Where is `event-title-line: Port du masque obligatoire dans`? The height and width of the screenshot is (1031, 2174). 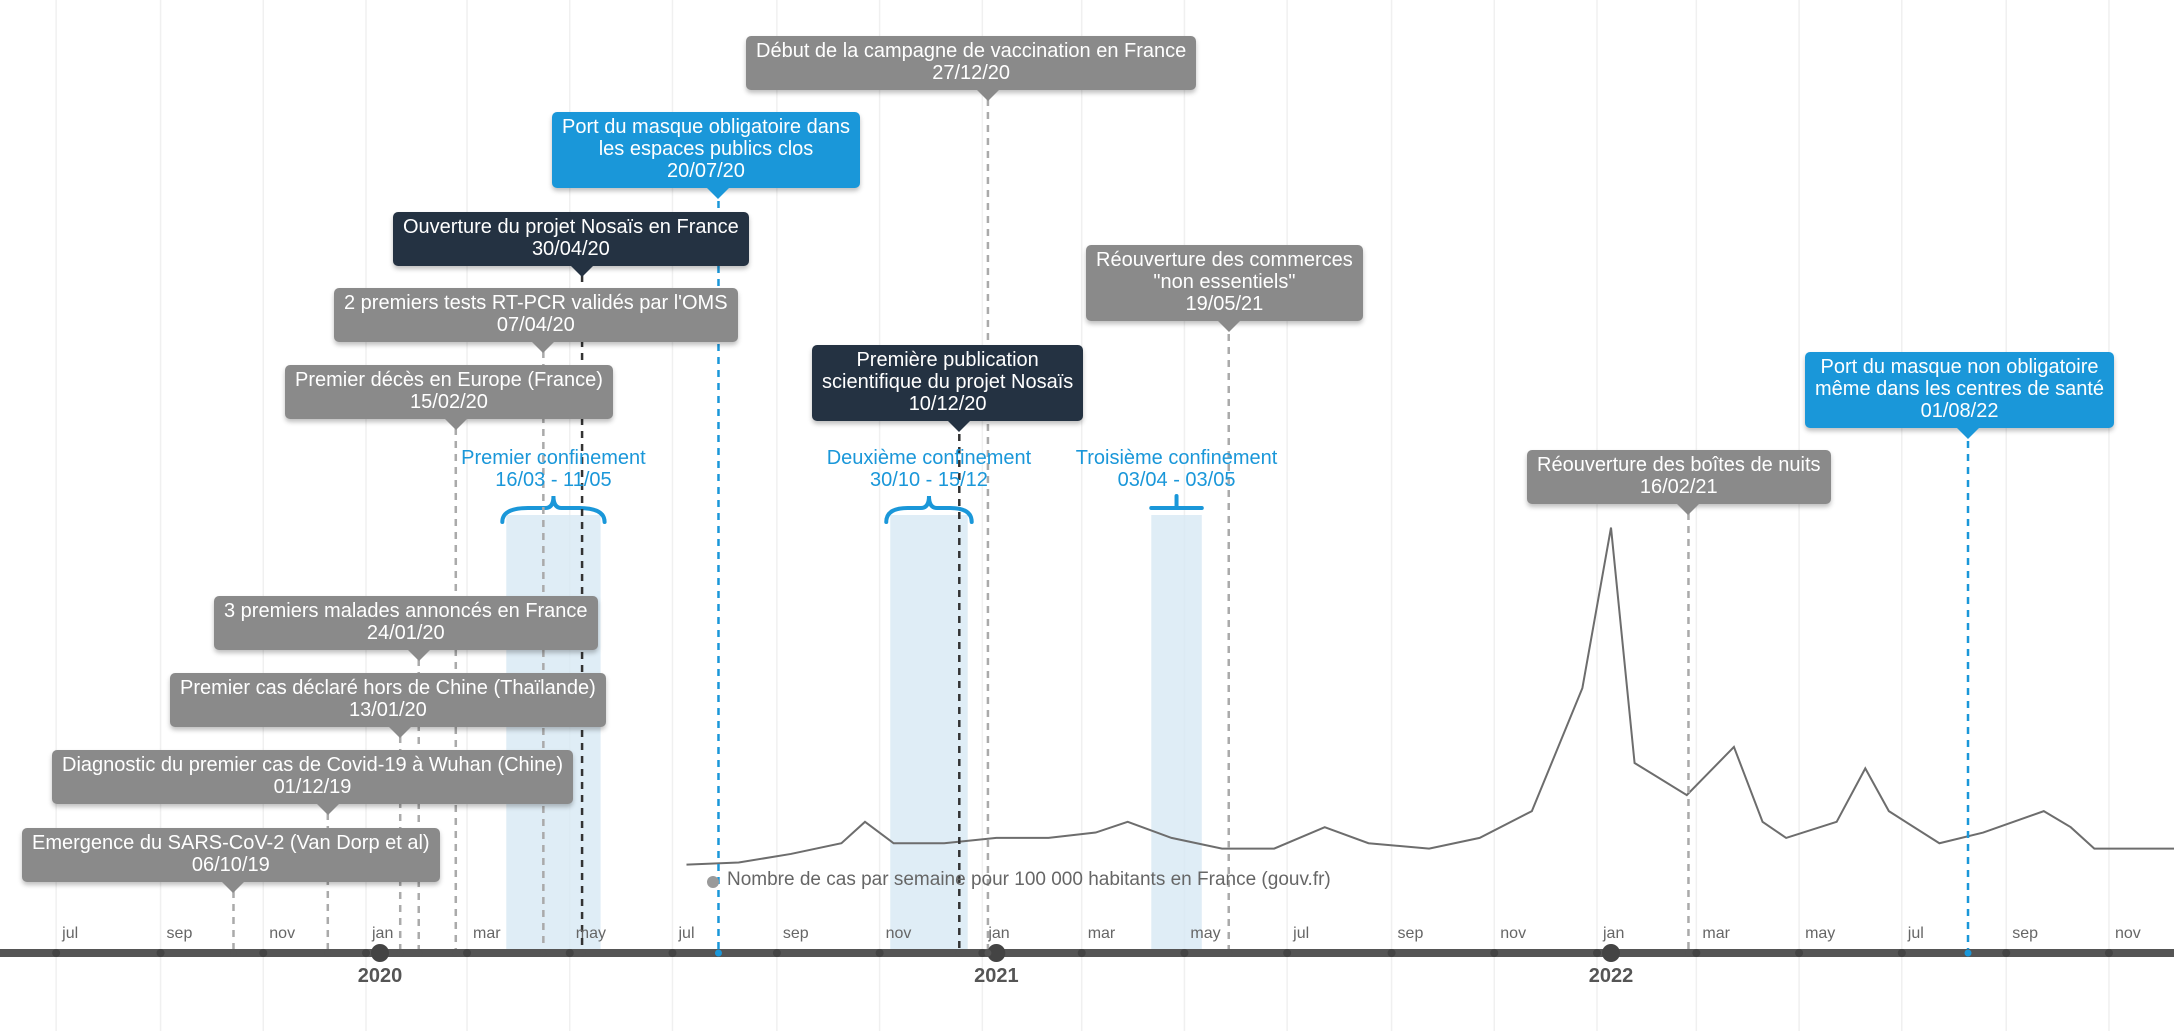
event-title-line: Port du masque obligatoire dans is located at coordinates (706, 127).